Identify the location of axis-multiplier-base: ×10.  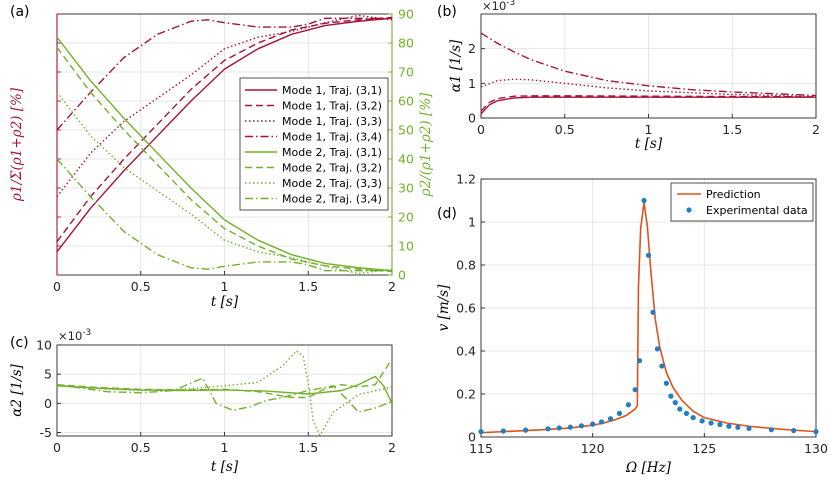
(494, 6).